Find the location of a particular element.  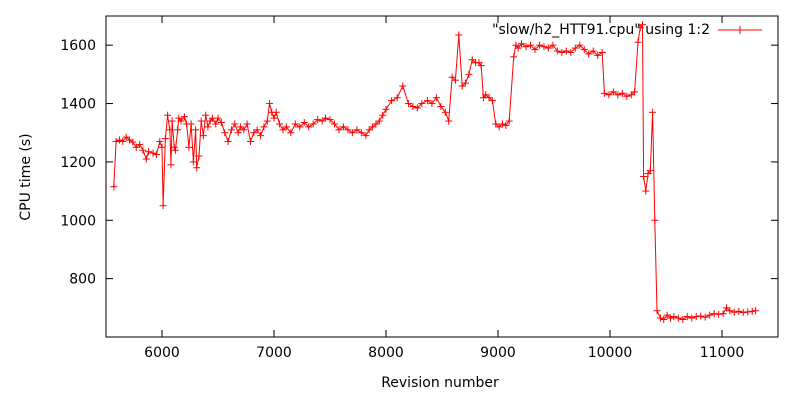

legend-marker-sample is located at coordinates (740, 30).